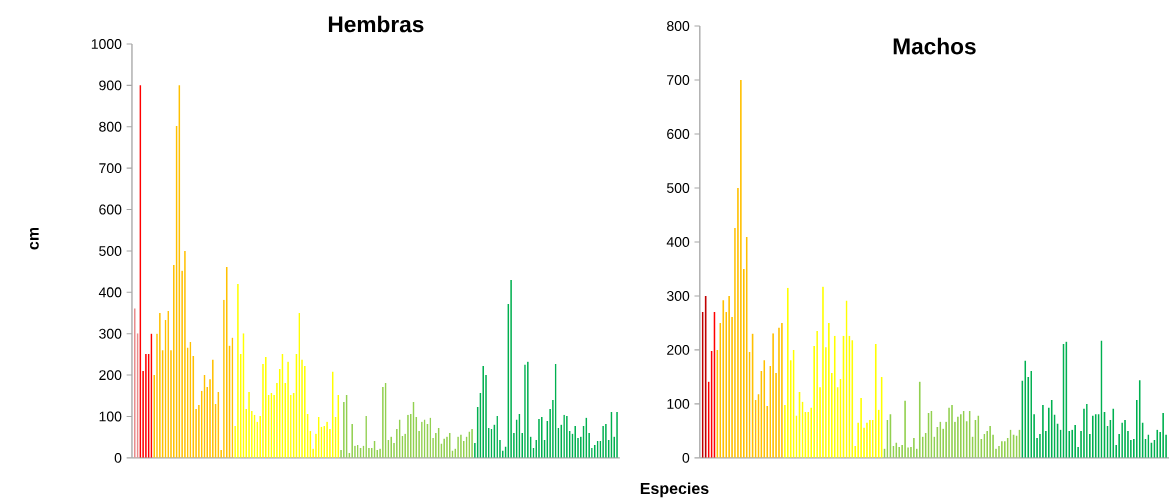 Image resolution: width=1173 pixels, height=504 pixels. Describe the element at coordinates (34, 239) in the screenshot. I see `y-axis-title: cm` at that location.